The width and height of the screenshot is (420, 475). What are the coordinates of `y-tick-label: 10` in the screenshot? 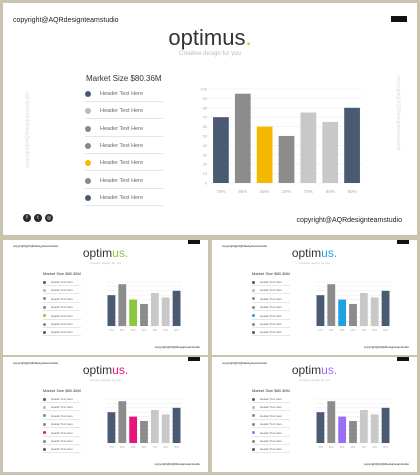 It's located at (205, 173).